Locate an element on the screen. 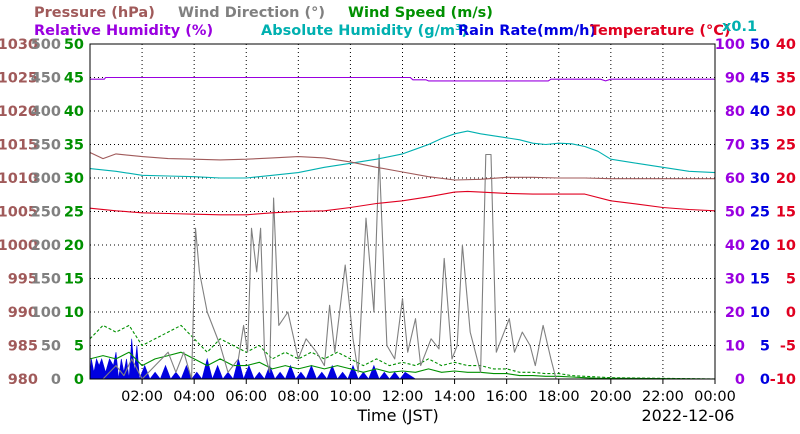  left-axis-tick-pressure: 995 is located at coordinates (23, 280).